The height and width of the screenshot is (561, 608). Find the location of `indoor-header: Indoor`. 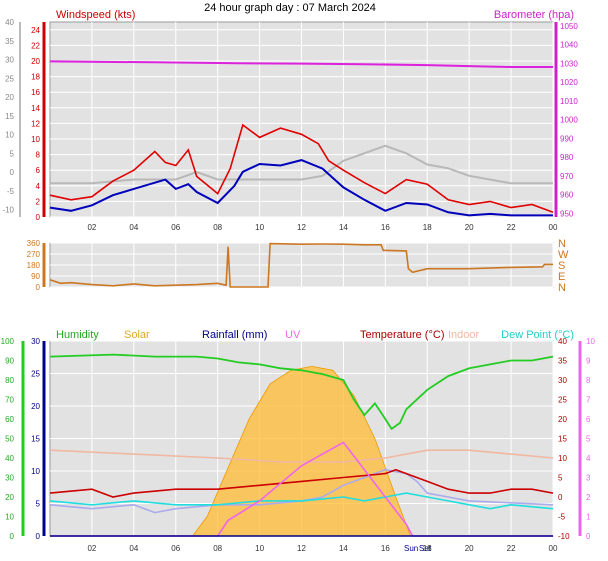

indoor-header: Indoor is located at coordinates (464, 335).